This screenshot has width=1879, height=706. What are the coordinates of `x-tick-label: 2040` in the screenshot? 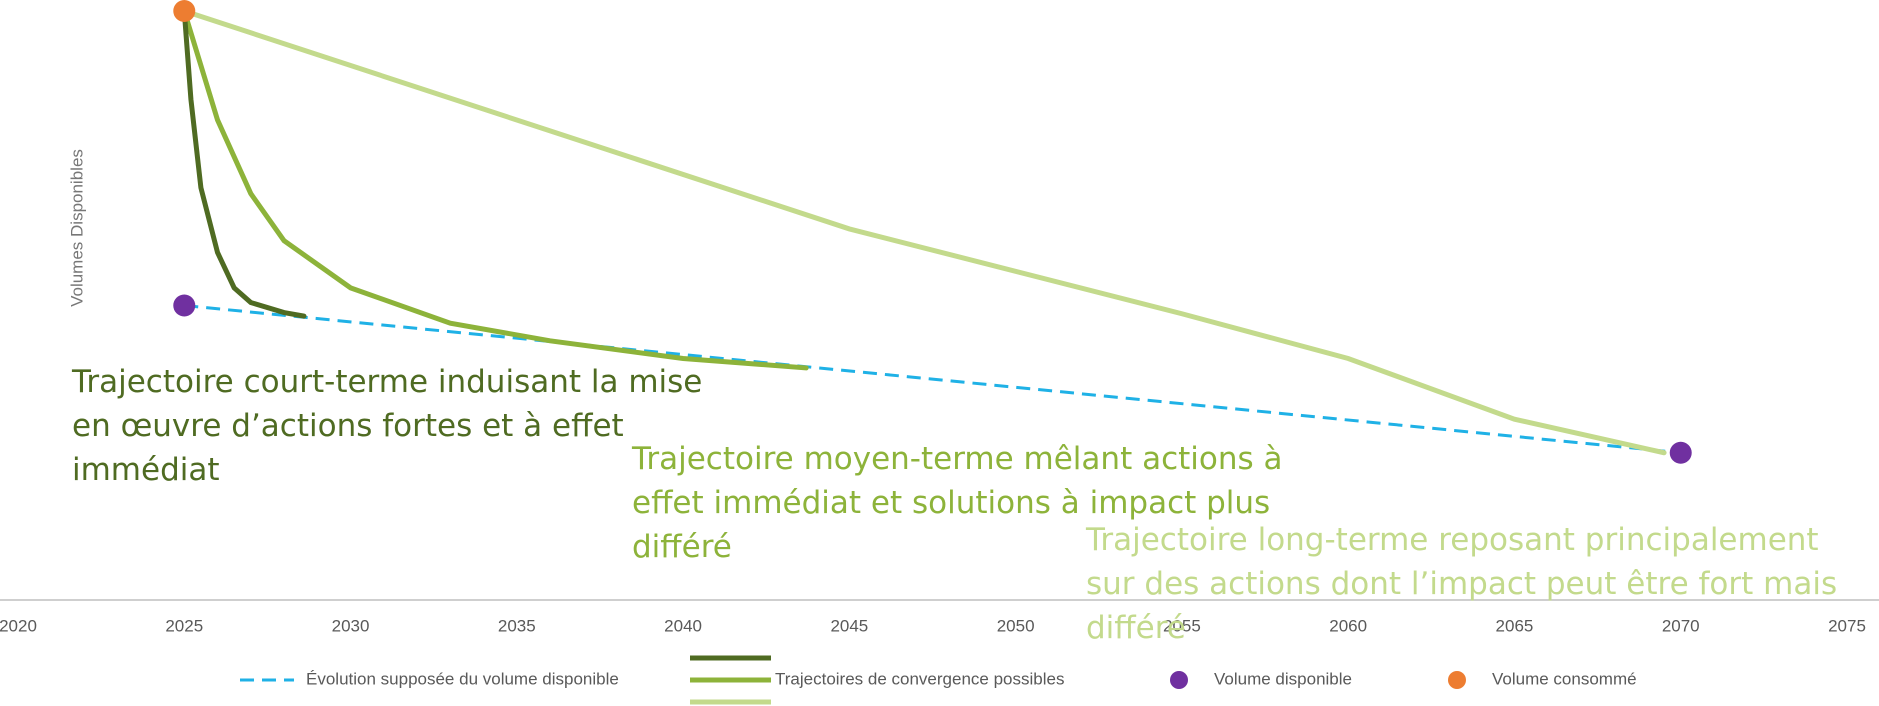 It's located at (683, 625).